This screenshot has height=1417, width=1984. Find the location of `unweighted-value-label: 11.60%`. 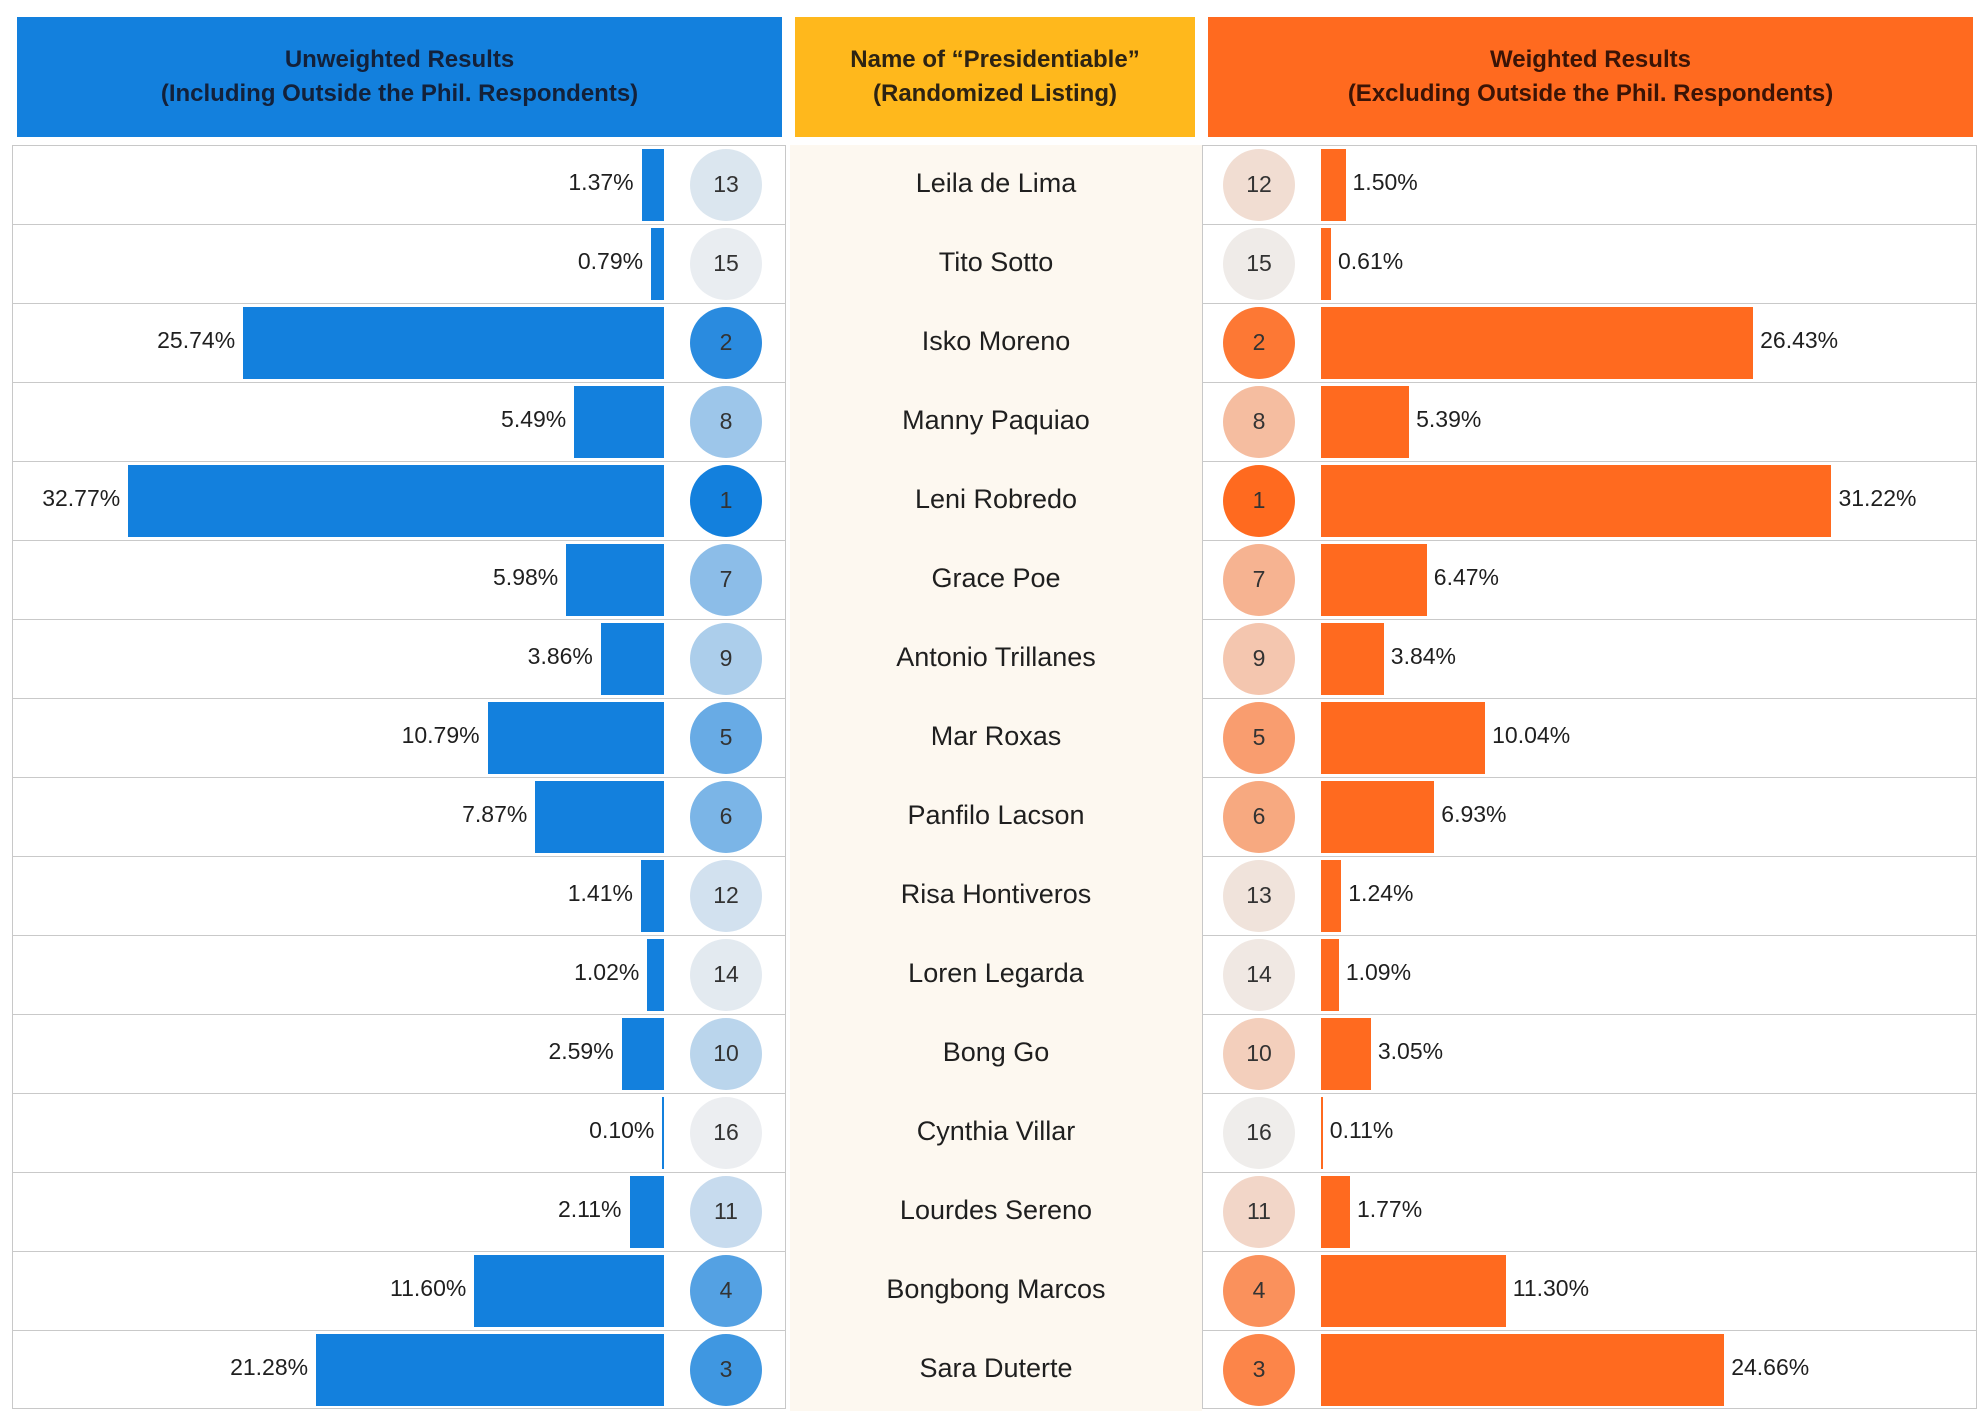

unweighted-value-label: 11.60% is located at coordinates (428, 1287).